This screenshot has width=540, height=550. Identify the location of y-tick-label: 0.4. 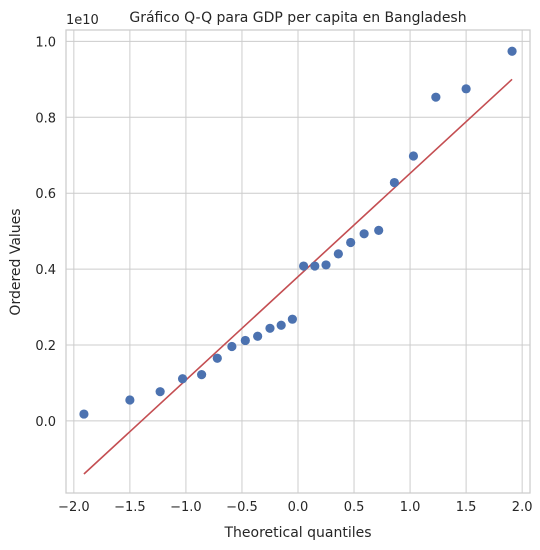
(45, 270).